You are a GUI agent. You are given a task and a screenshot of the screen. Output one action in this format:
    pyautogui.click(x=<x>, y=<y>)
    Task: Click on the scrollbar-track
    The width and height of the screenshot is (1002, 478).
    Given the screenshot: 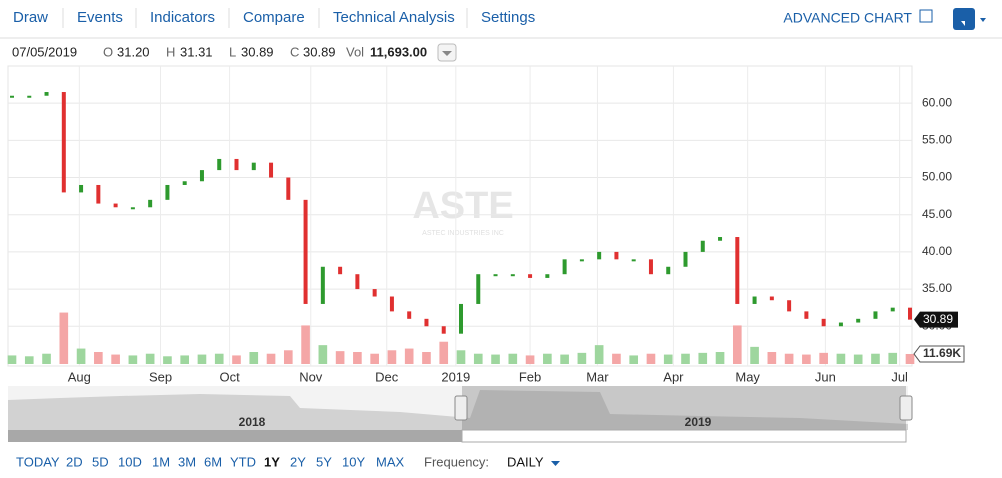 What is the action you would take?
    pyautogui.click(x=235, y=436)
    